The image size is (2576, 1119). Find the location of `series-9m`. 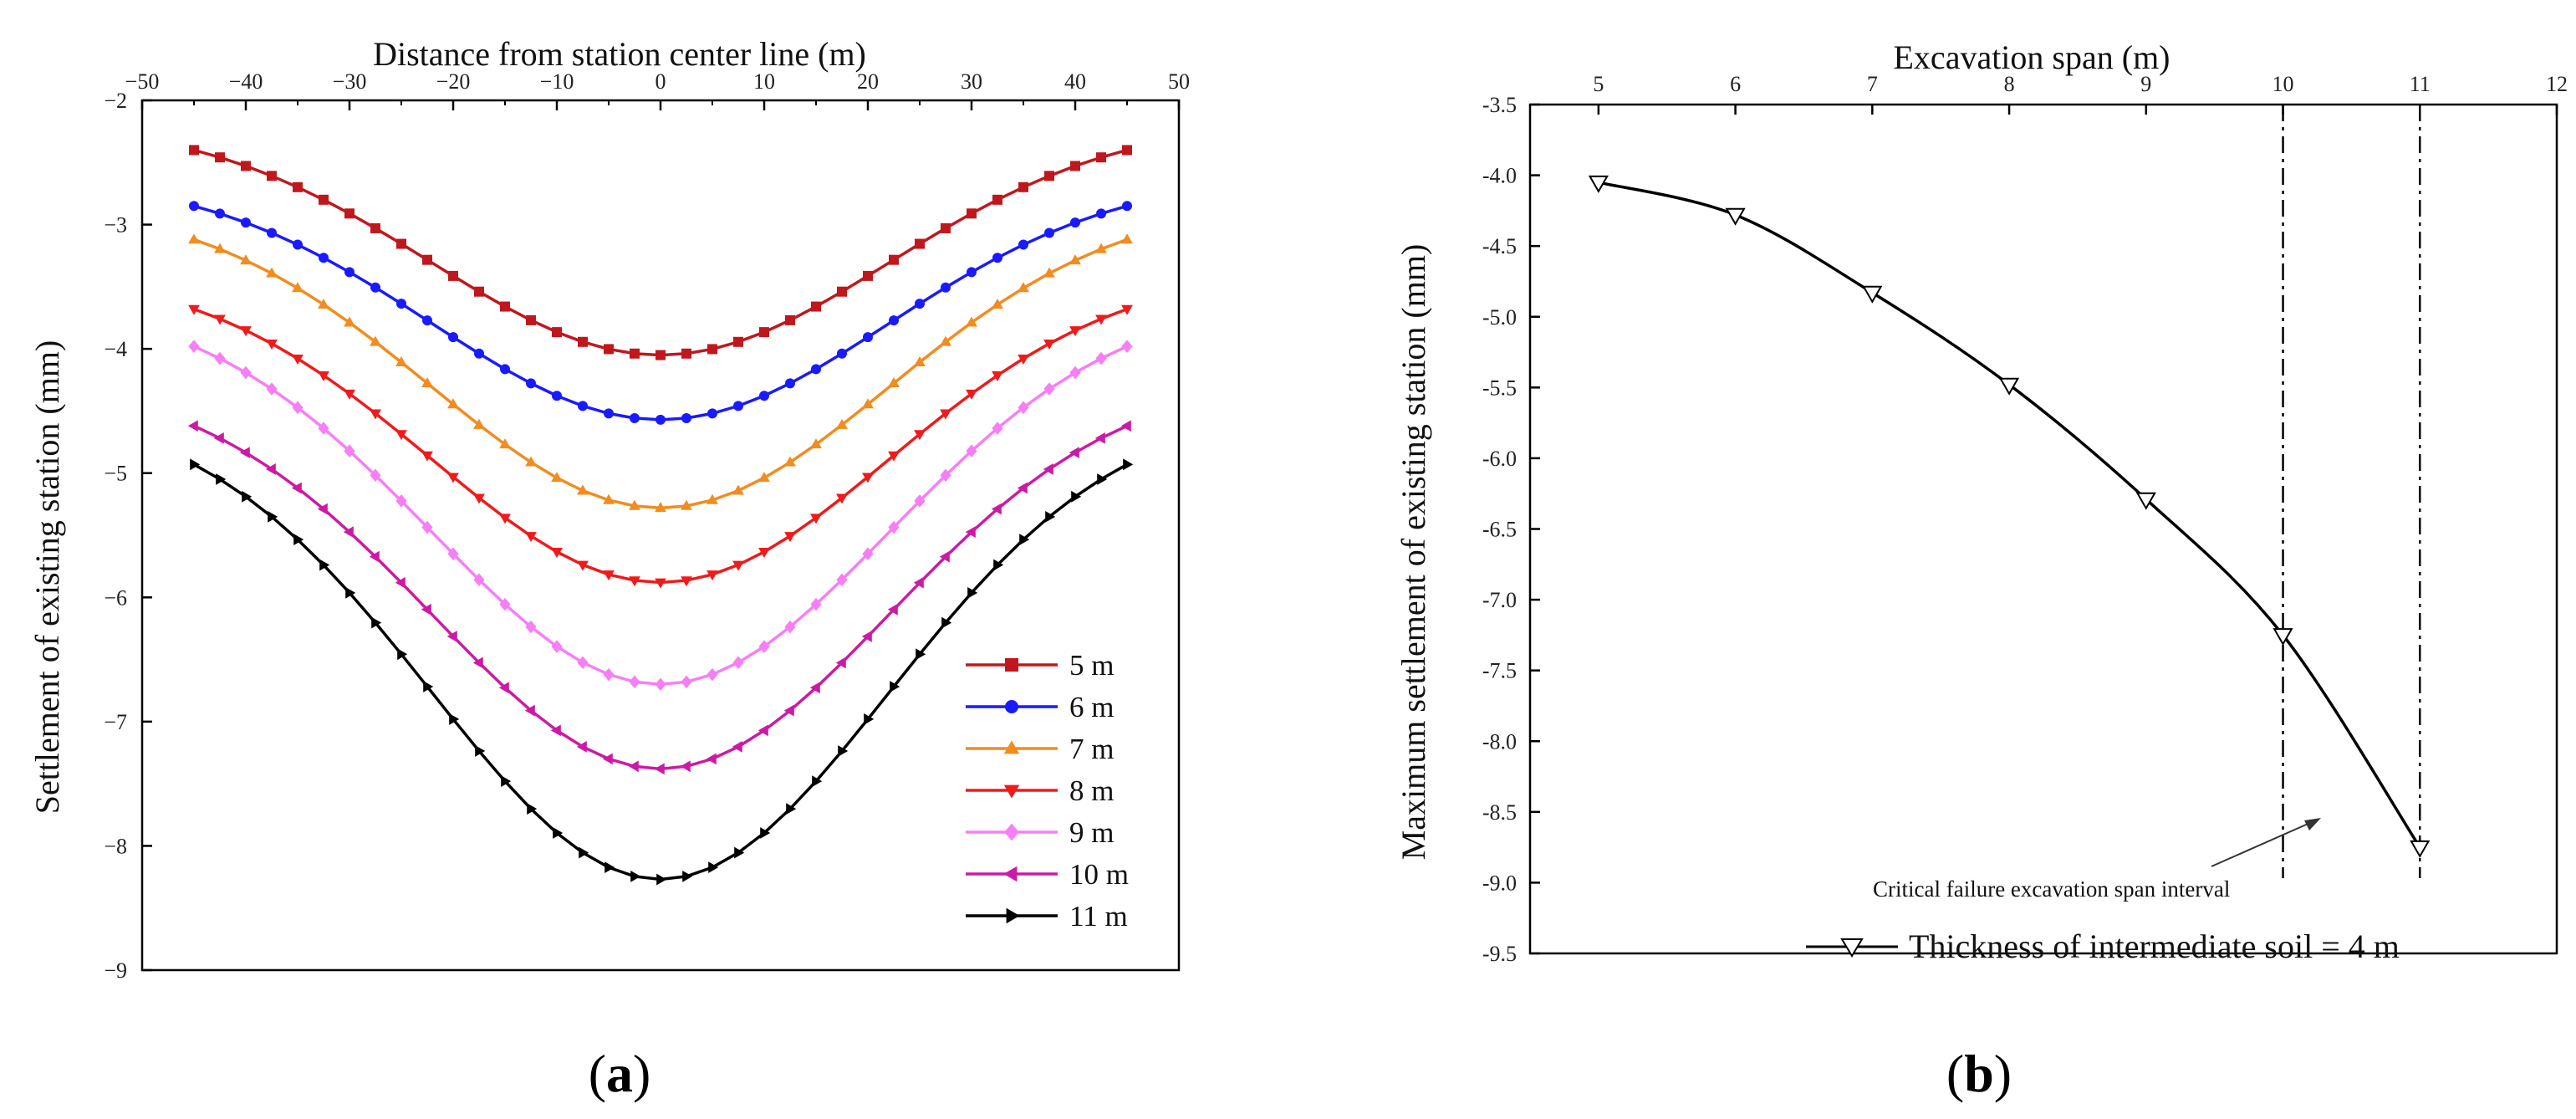

series-9m is located at coordinates (661, 516).